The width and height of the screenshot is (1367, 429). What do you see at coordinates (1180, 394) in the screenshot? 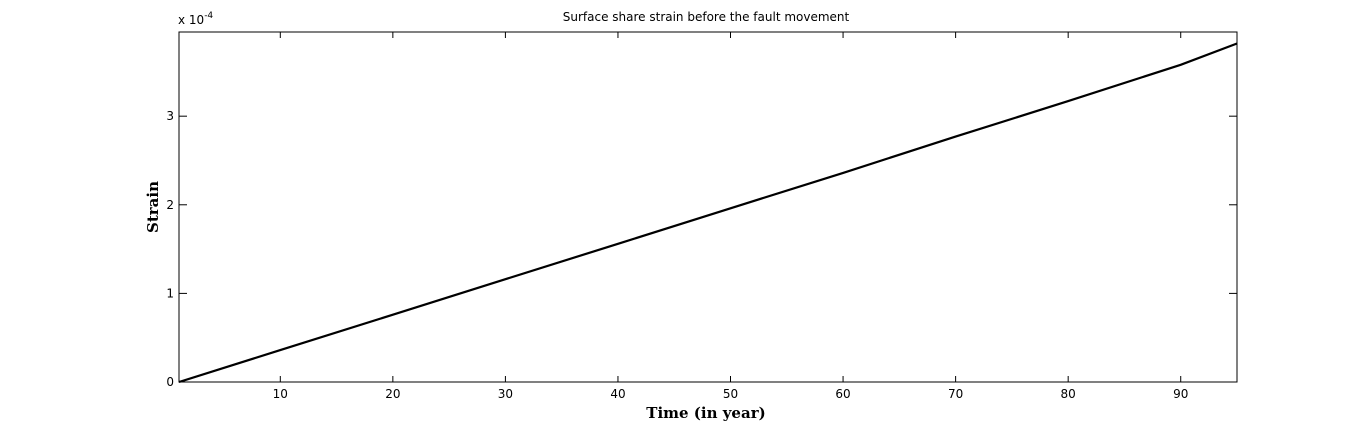
I see `x-tick-label: 90` at bounding box center [1180, 394].